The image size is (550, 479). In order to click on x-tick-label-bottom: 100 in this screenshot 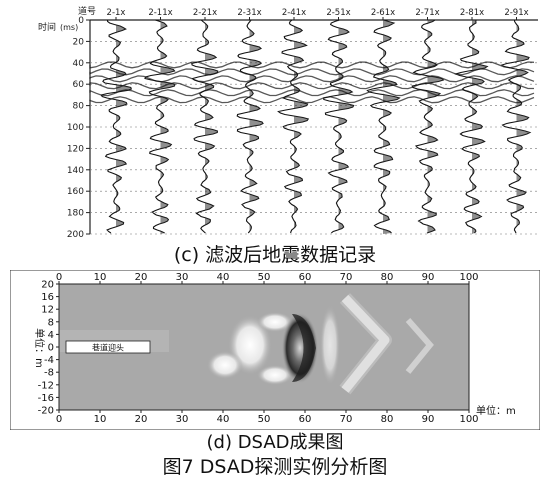, I will do `click(468, 419)`.